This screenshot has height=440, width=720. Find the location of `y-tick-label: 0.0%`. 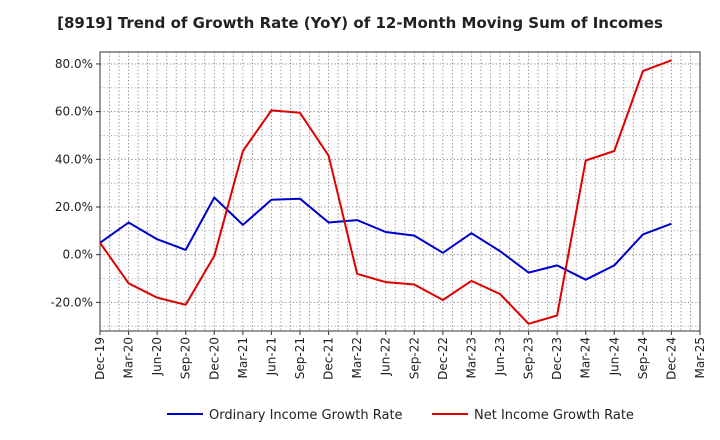

y-tick-label: 0.0% is located at coordinates (78, 255).